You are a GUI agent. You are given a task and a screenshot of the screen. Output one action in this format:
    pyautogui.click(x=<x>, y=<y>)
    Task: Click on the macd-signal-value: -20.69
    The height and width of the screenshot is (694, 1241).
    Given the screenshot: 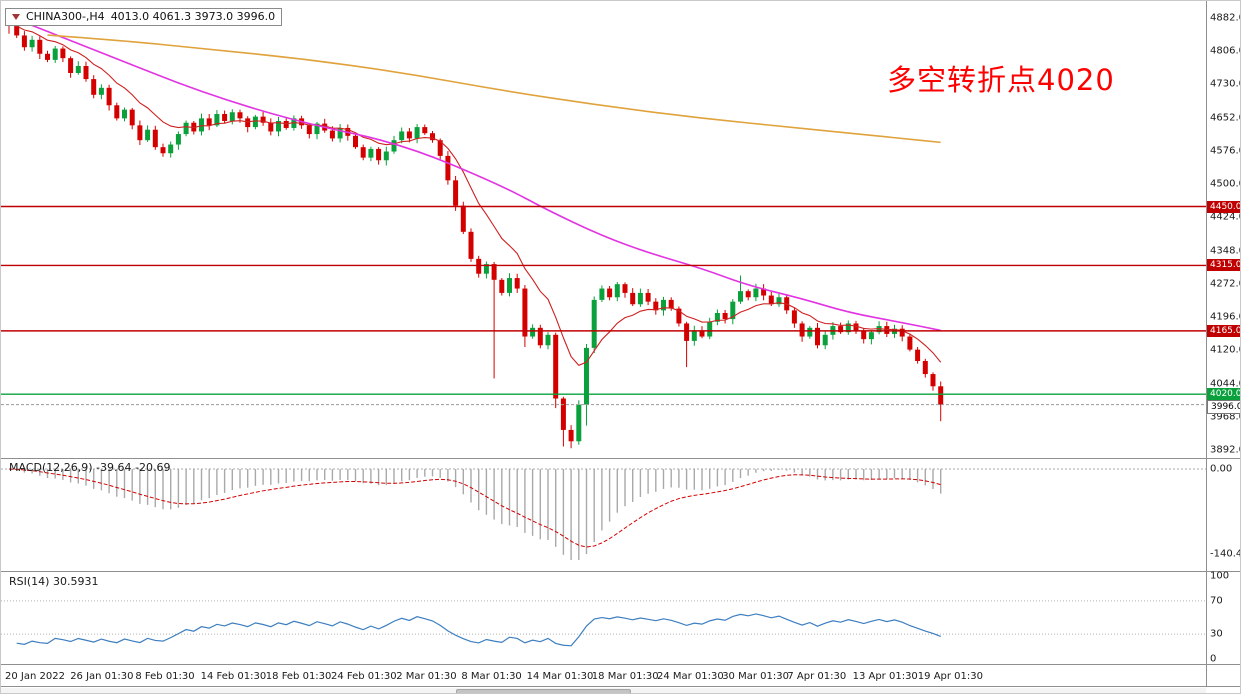 What is the action you would take?
    pyautogui.click(x=153, y=467)
    